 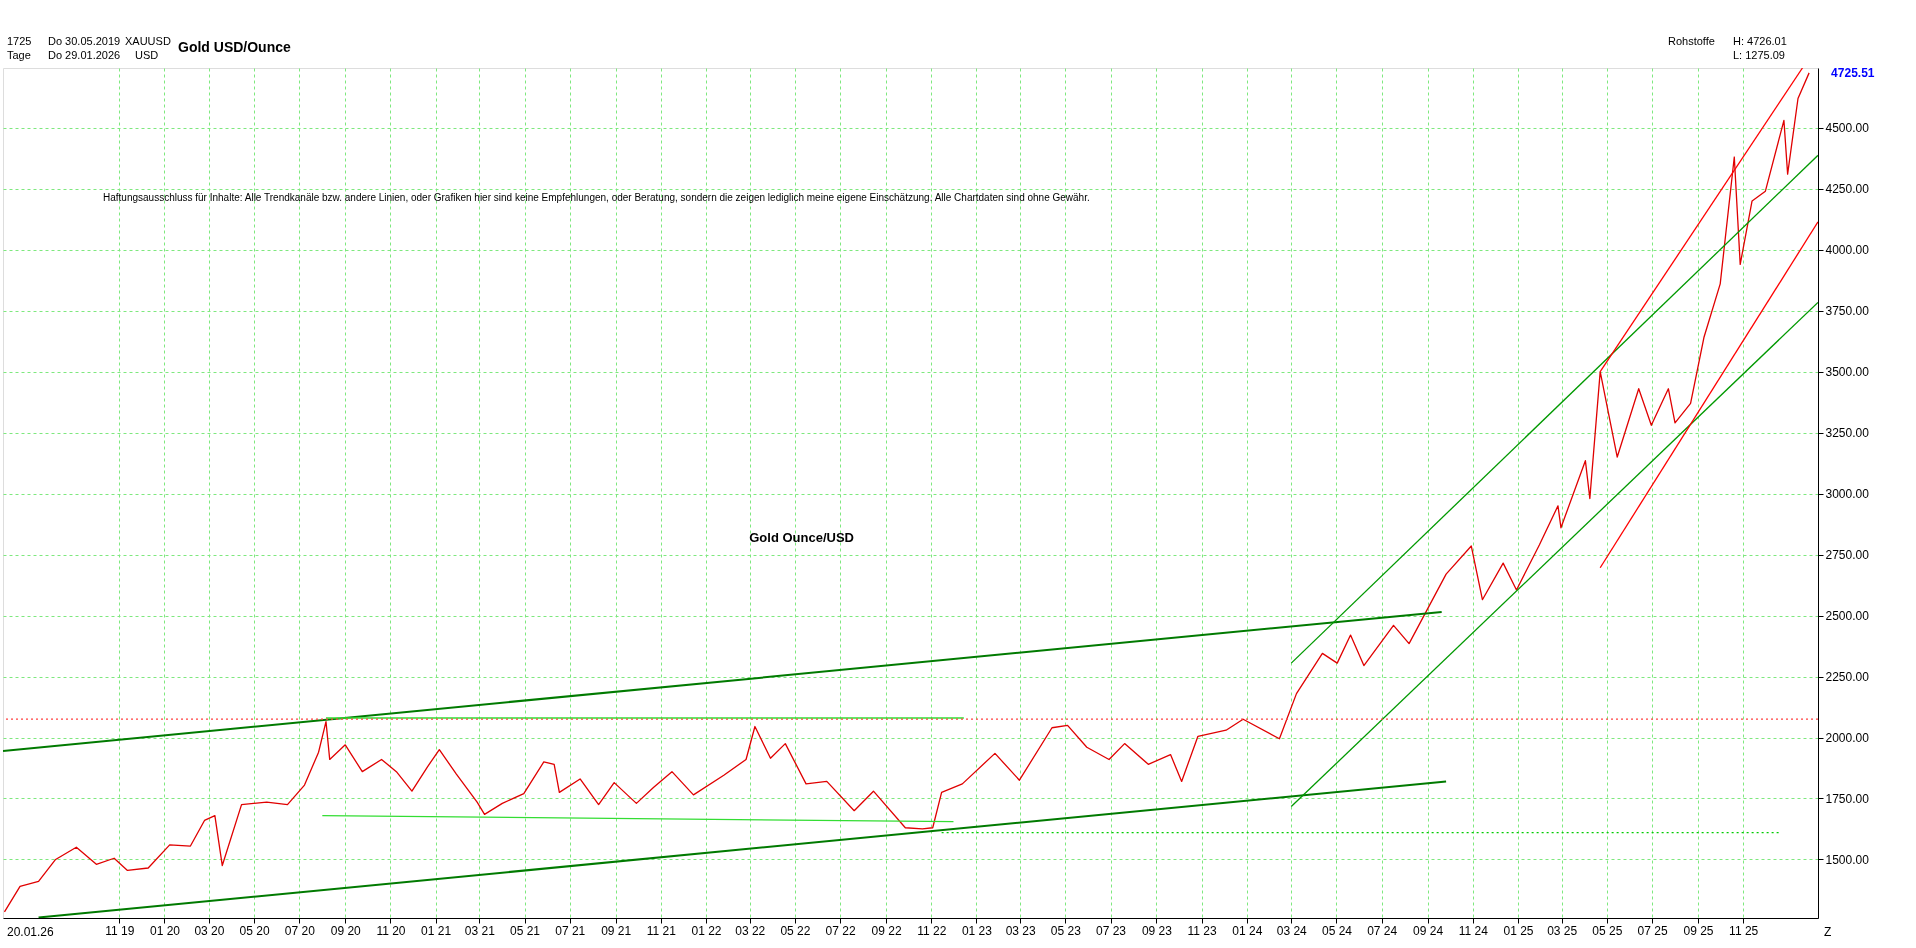 I want to click on text: 20.01.26, so click(x=31, y=932).